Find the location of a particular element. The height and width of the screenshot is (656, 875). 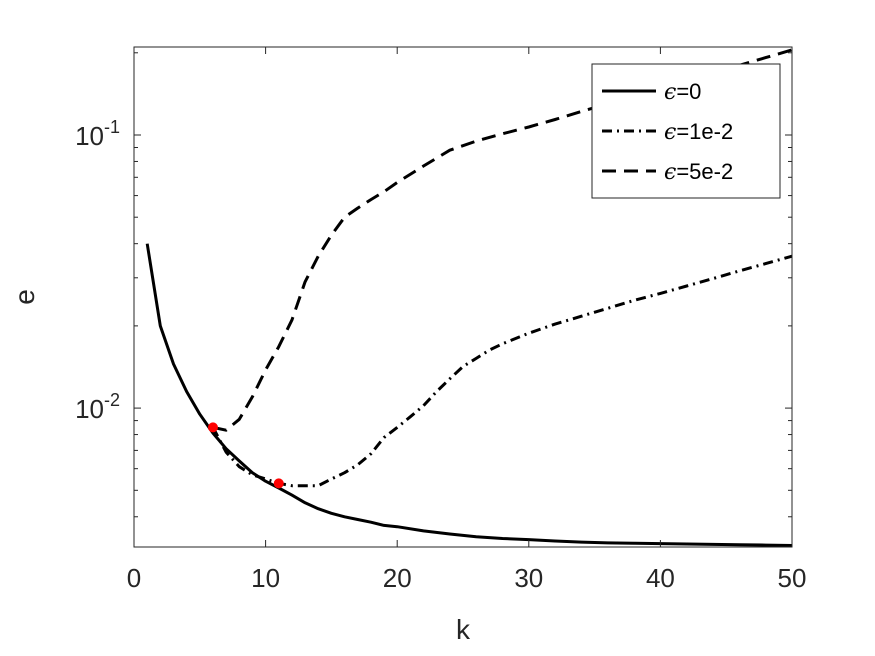

y-tick-label: 10⁻¹ is located at coordinates (97, 134).